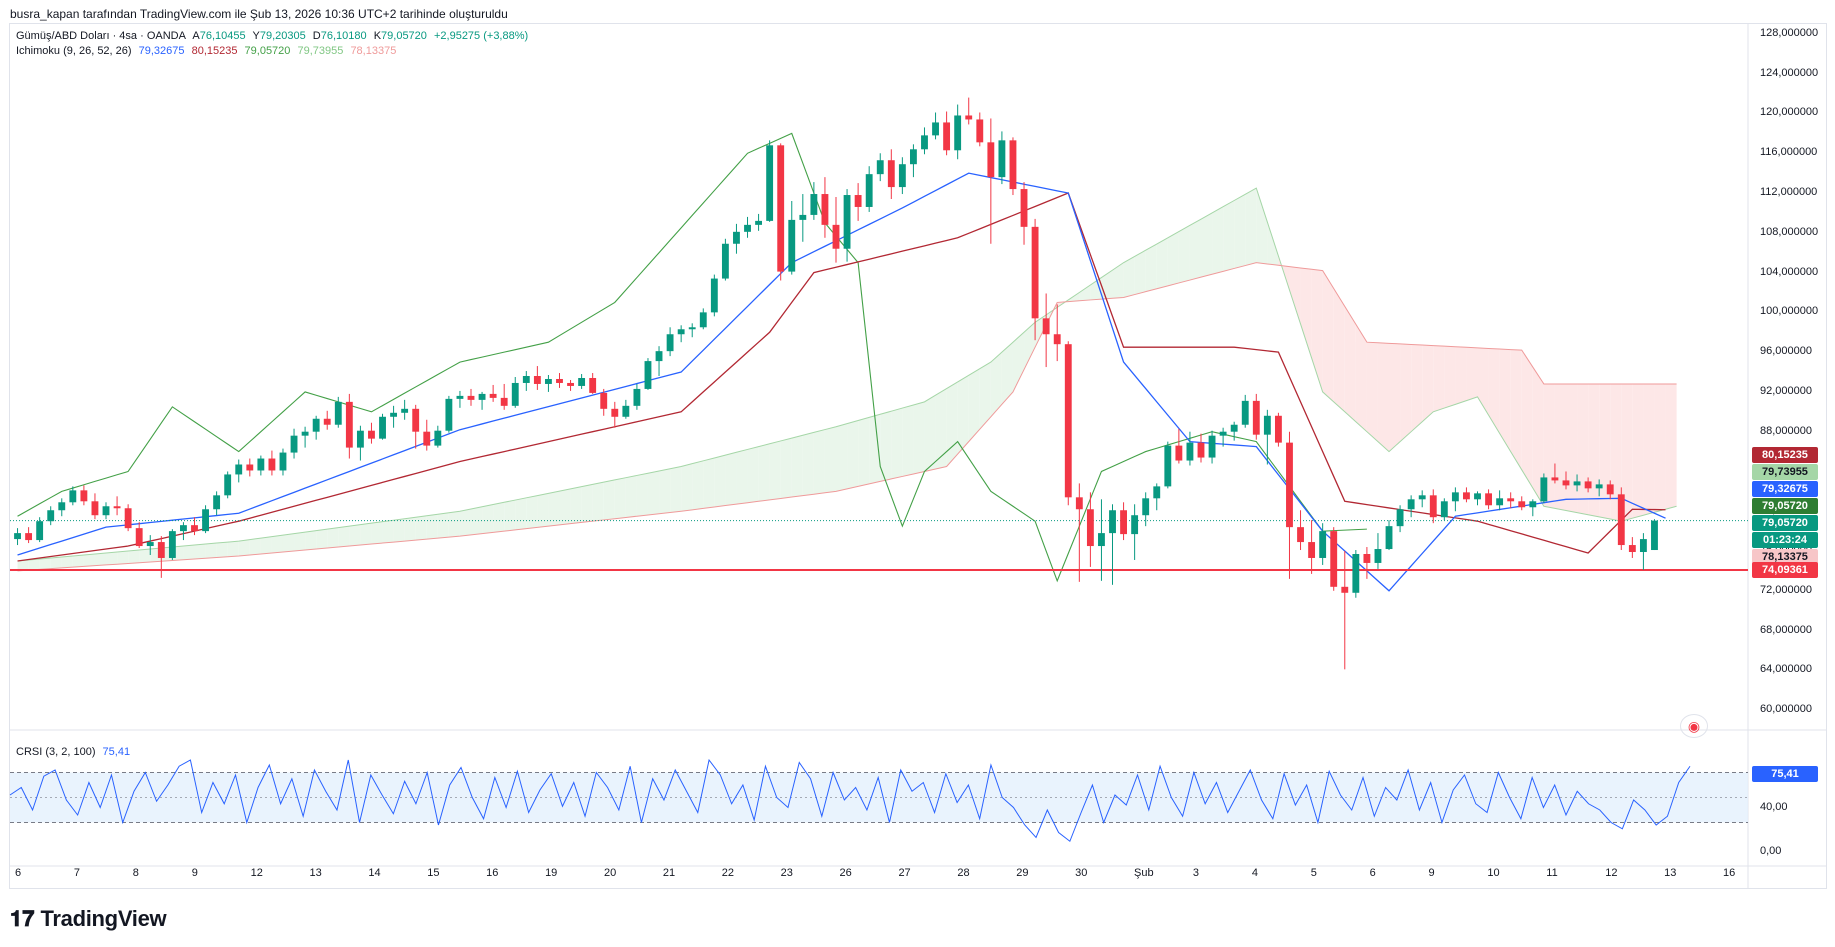  Describe the element at coordinates (904, 873) in the screenshot. I see `time-tick-label: 27` at that location.